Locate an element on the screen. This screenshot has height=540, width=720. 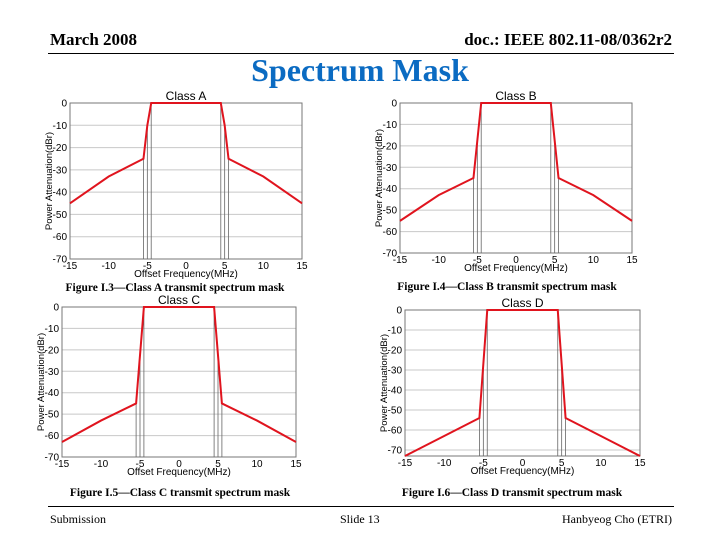
y-tick-label-a: -50 is located at coordinates (60, 215).